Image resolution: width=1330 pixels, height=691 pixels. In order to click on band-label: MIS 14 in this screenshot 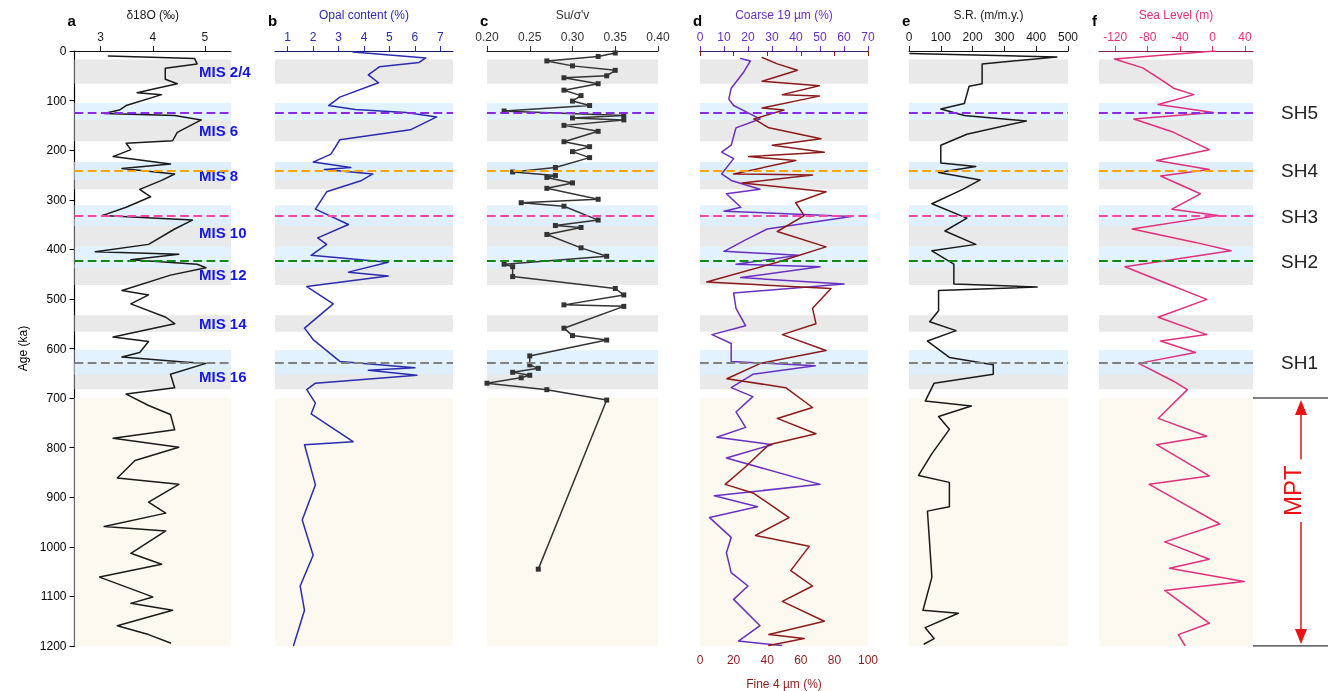, I will do `click(223, 323)`.